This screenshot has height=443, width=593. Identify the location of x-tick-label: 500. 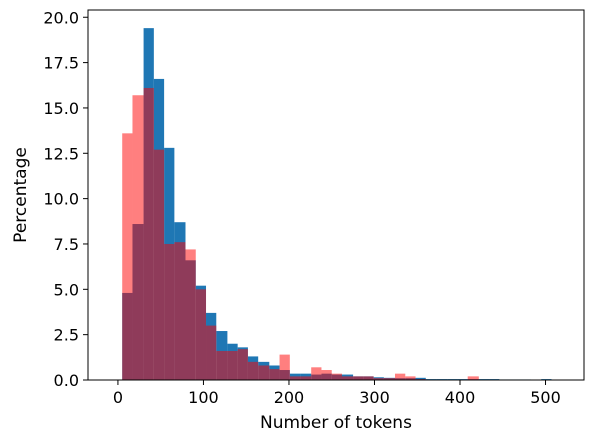
(545, 397).